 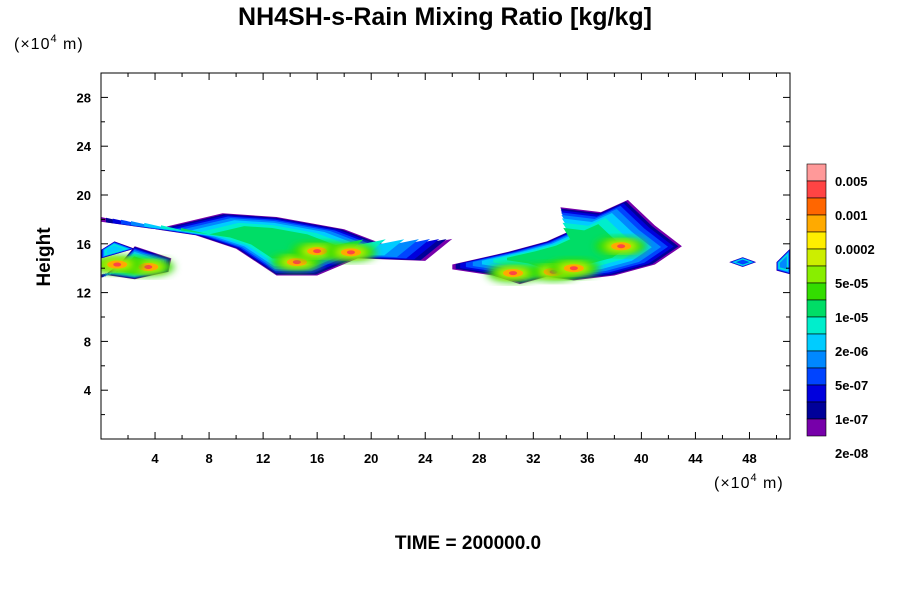 What do you see at coordinates (32, 44) in the screenshot?
I see `y-unit-prefix: (×10` at bounding box center [32, 44].